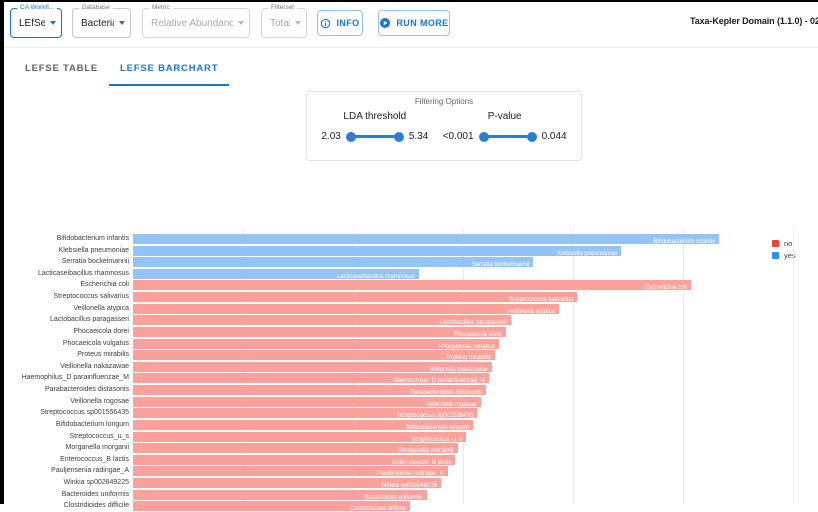 The height and width of the screenshot is (512, 818). What do you see at coordinates (788, 243) in the screenshot?
I see `legend-label: no` at bounding box center [788, 243].